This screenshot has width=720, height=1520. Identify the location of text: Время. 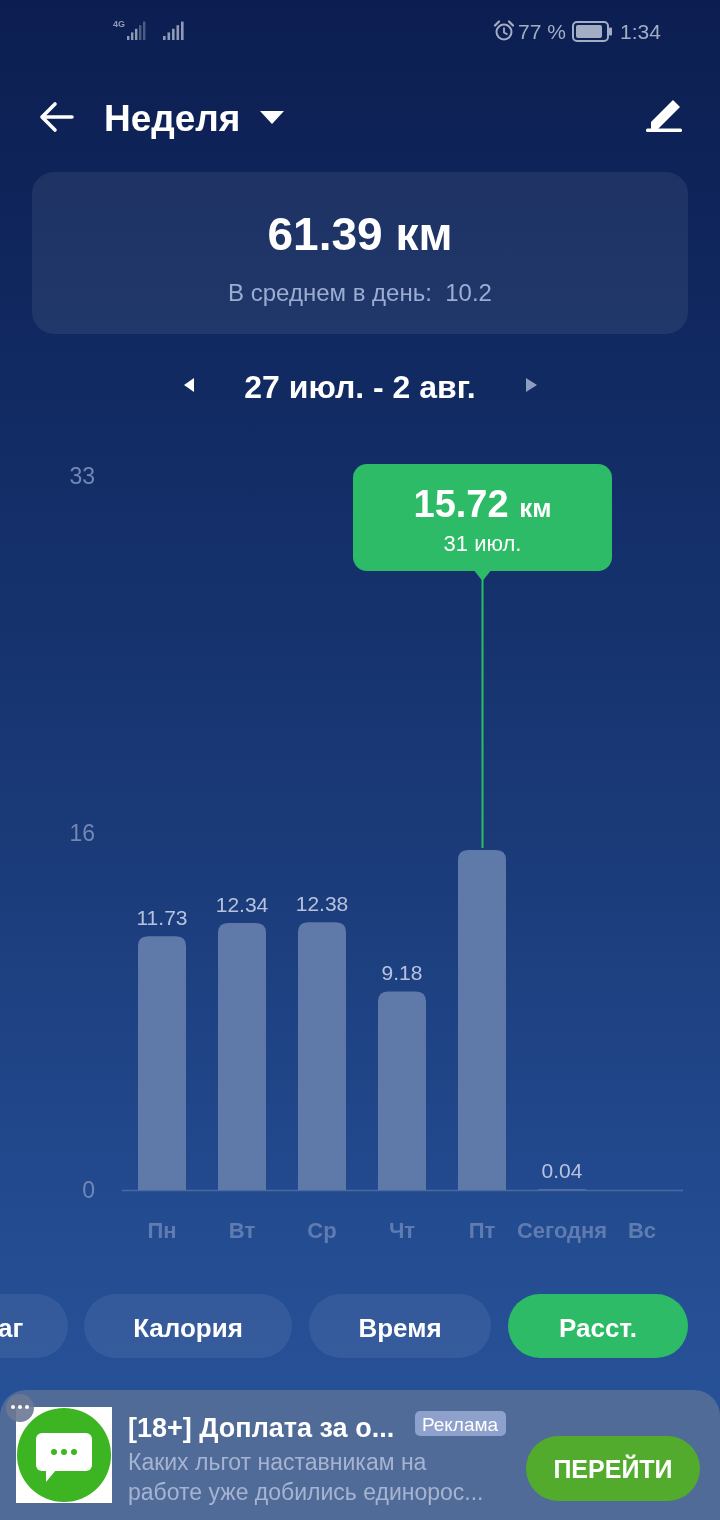
(400, 1328).